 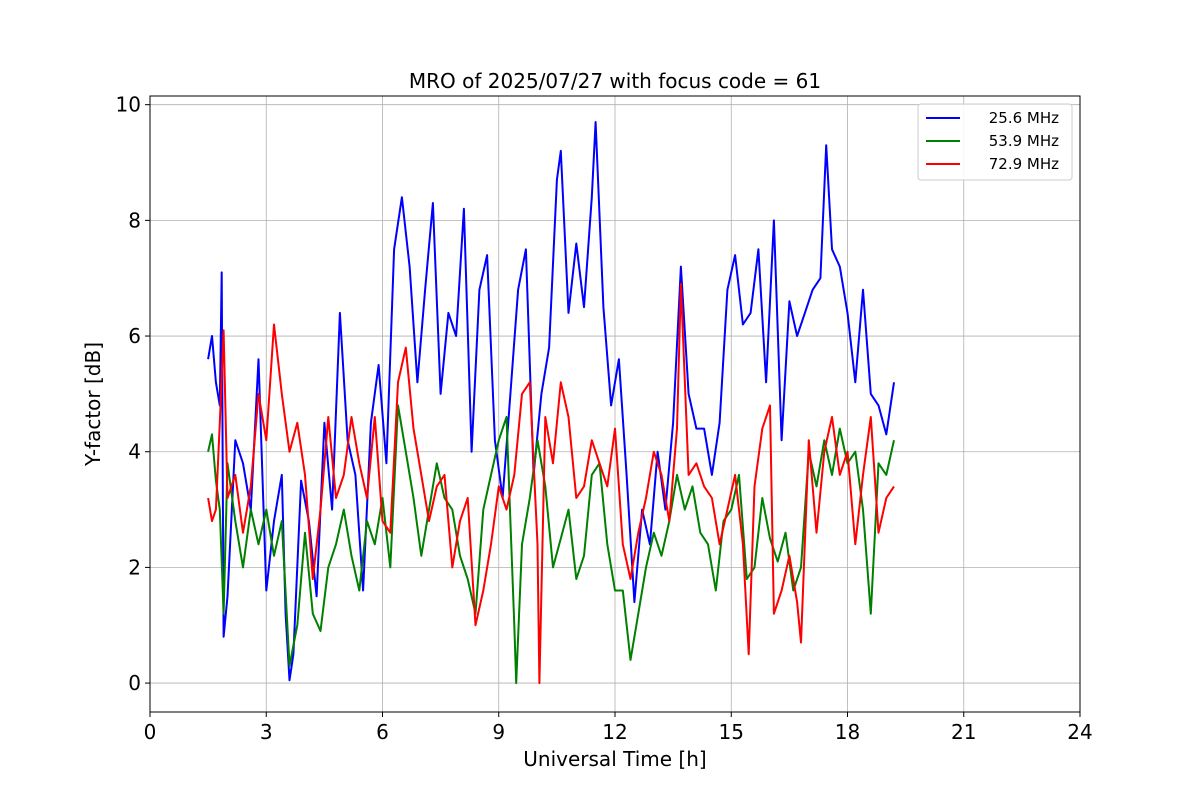 What do you see at coordinates (614, 732) in the screenshot?
I see `x-tick-label: 12` at bounding box center [614, 732].